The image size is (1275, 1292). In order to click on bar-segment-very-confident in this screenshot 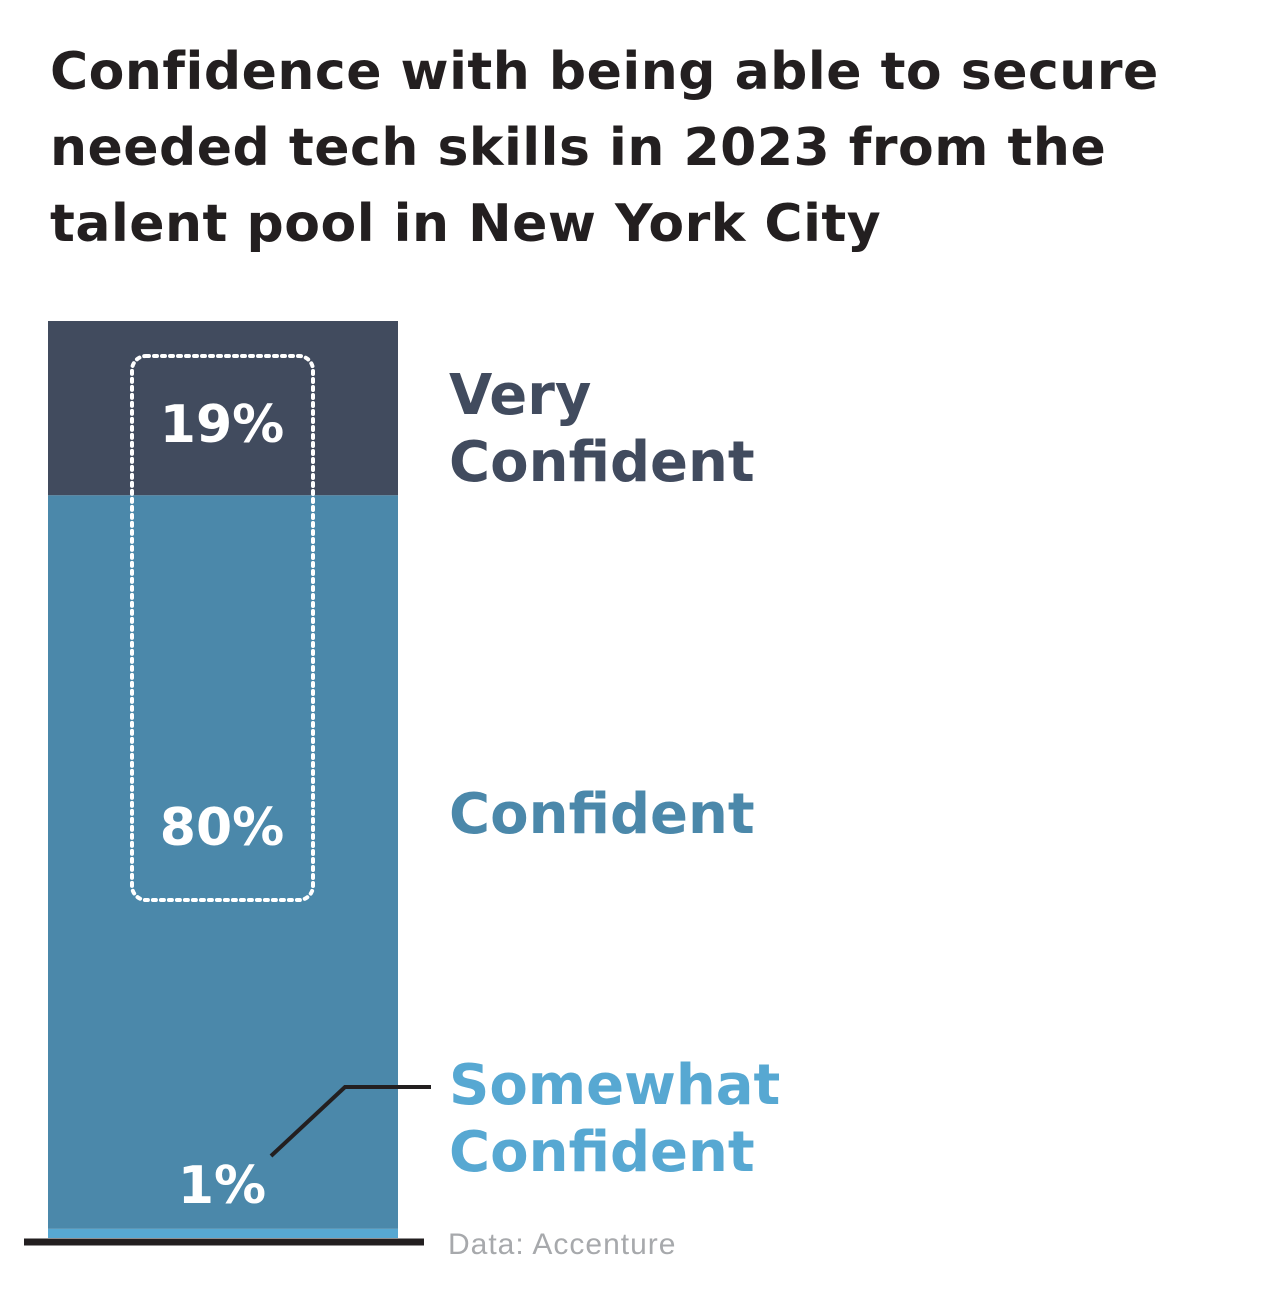, I will do `click(223, 408)`.